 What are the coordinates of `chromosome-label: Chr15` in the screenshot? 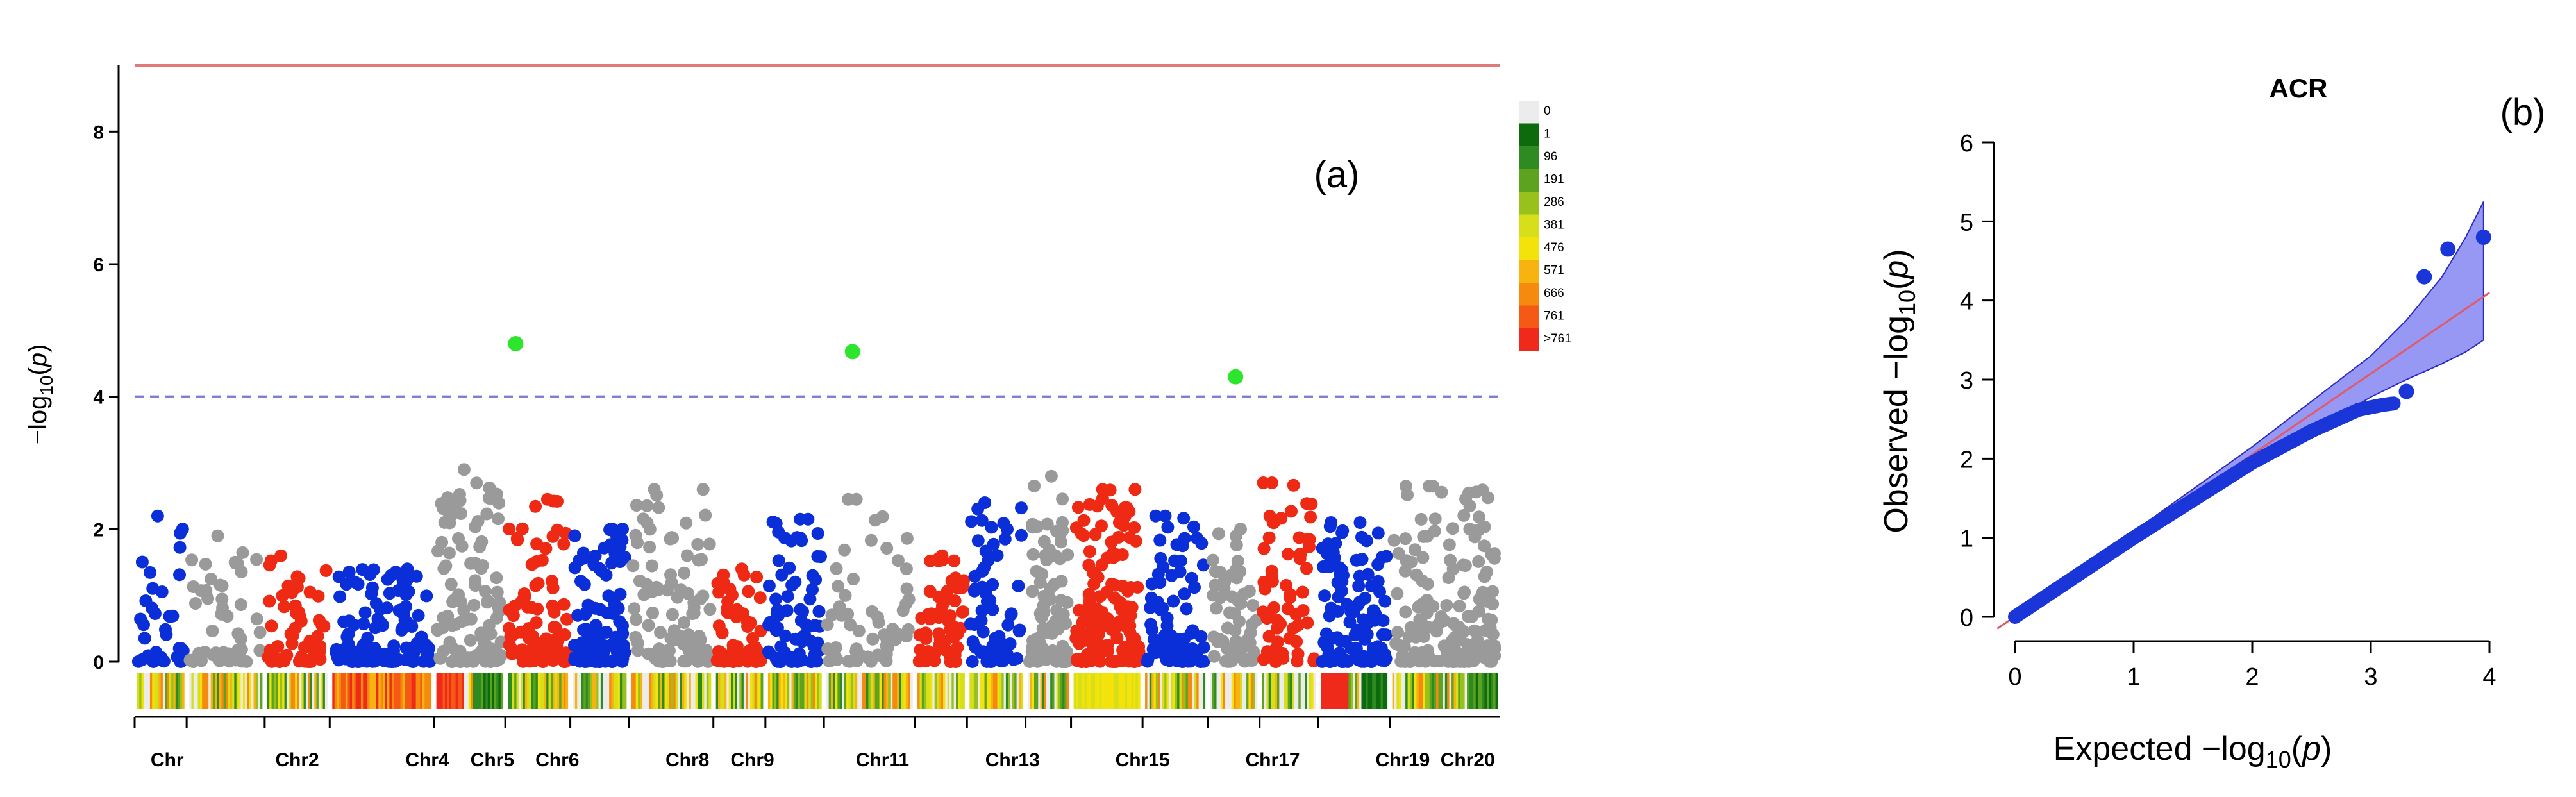 It's located at (1143, 760).